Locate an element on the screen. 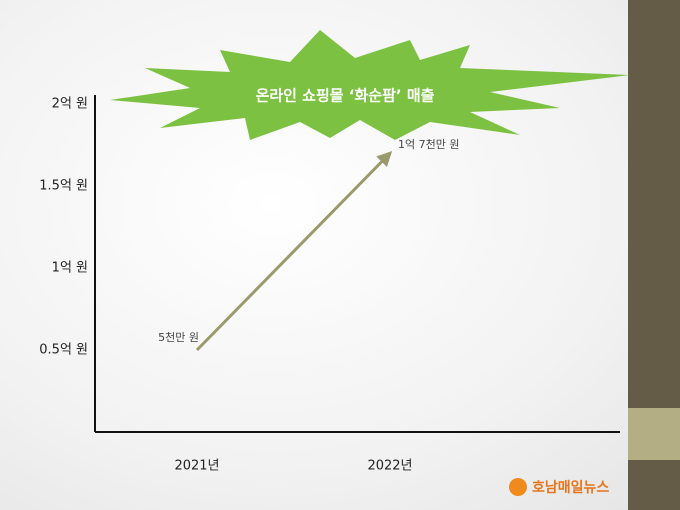  value-label: 1억 7천만 원 is located at coordinates (428, 144).